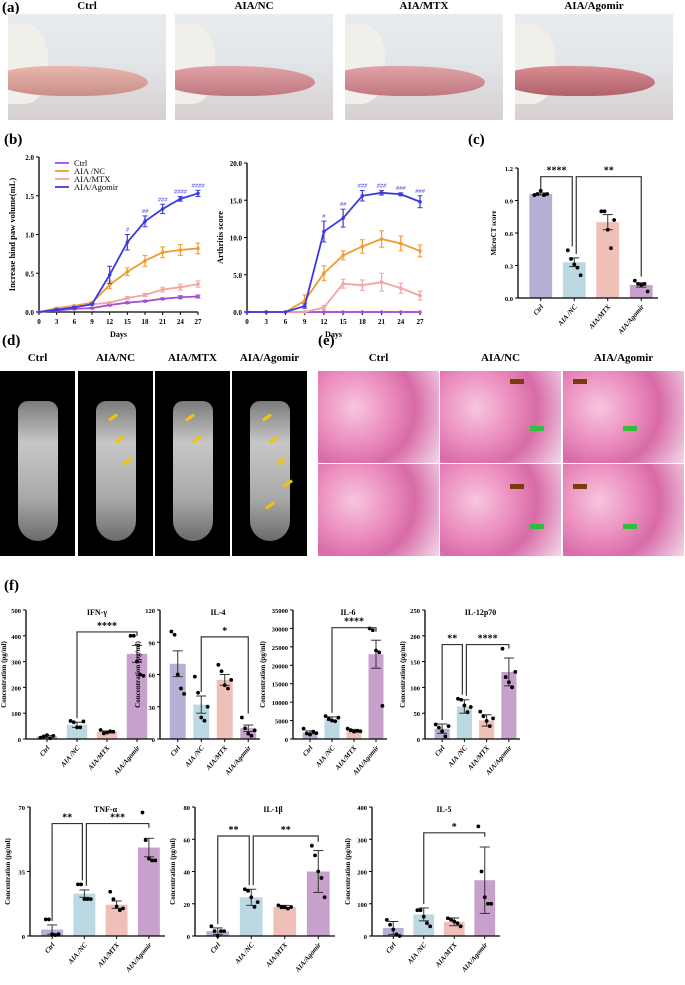 This screenshot has height=985, width=685. I want to click on y-tick-label: 15.0, so click(236, 201).